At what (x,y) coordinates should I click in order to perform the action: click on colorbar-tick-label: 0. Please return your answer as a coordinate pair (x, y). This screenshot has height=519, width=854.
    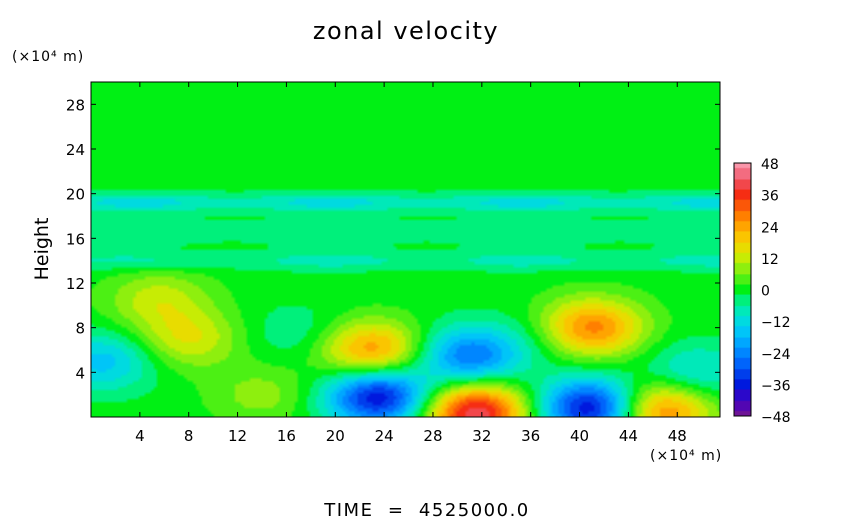
    Looking at the image, I should click on (765, 292).